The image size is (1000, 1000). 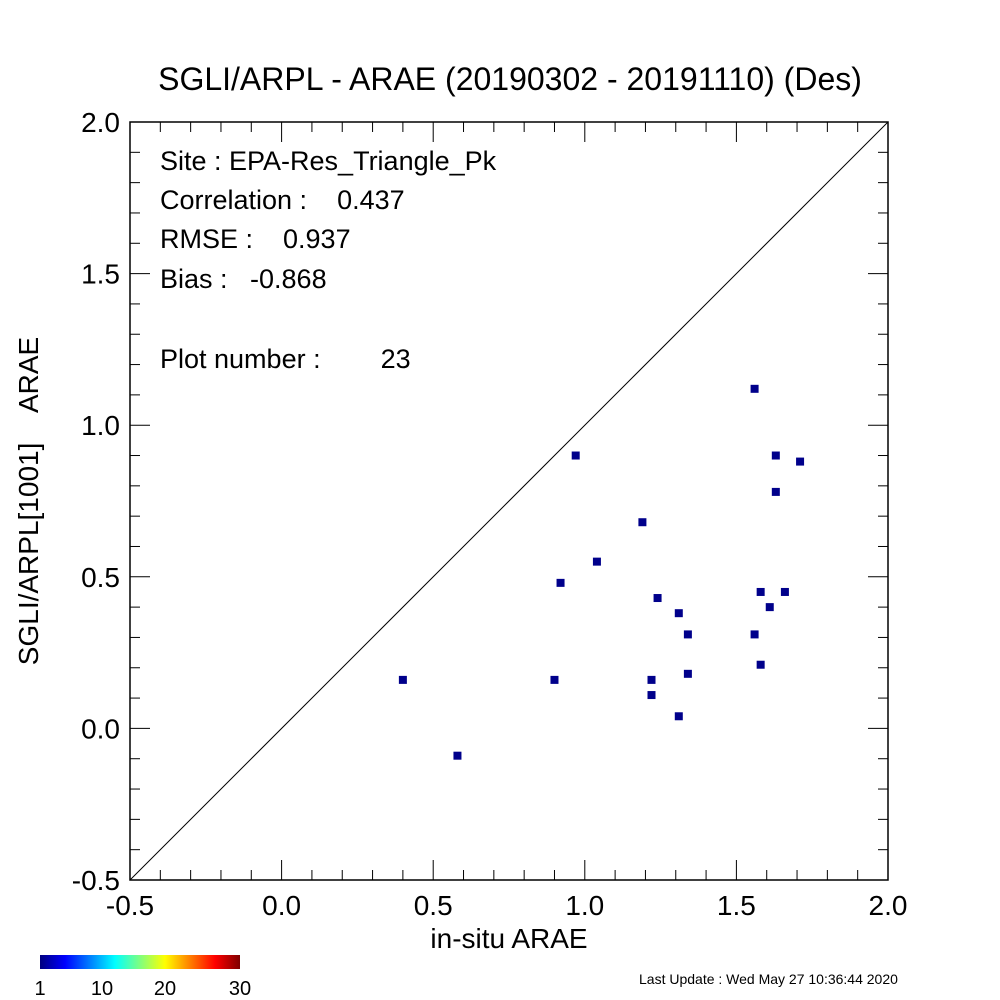 I want to click on stats-correlation: Correlation : 0.437, so click(x=282, y=200).